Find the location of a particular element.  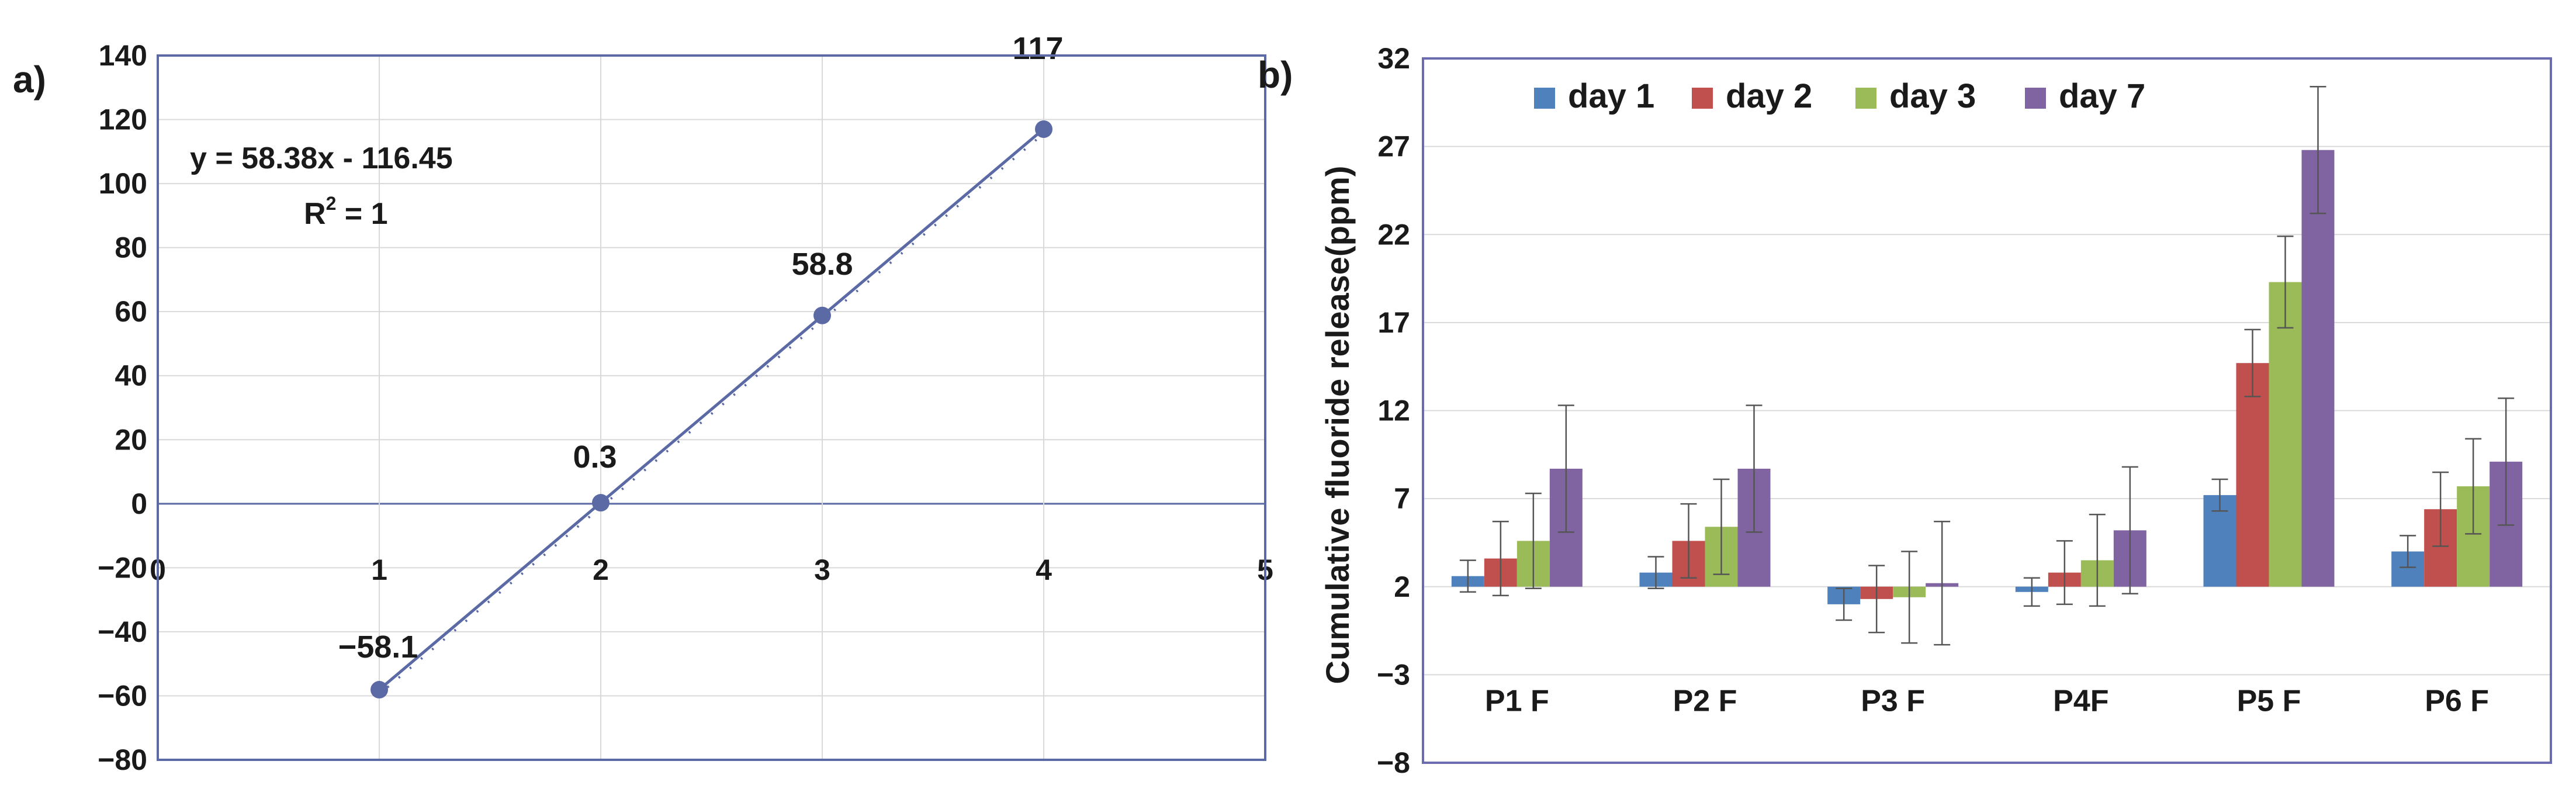

panel-a-y-tick-label: 120 is located at coordinates (123, 120).